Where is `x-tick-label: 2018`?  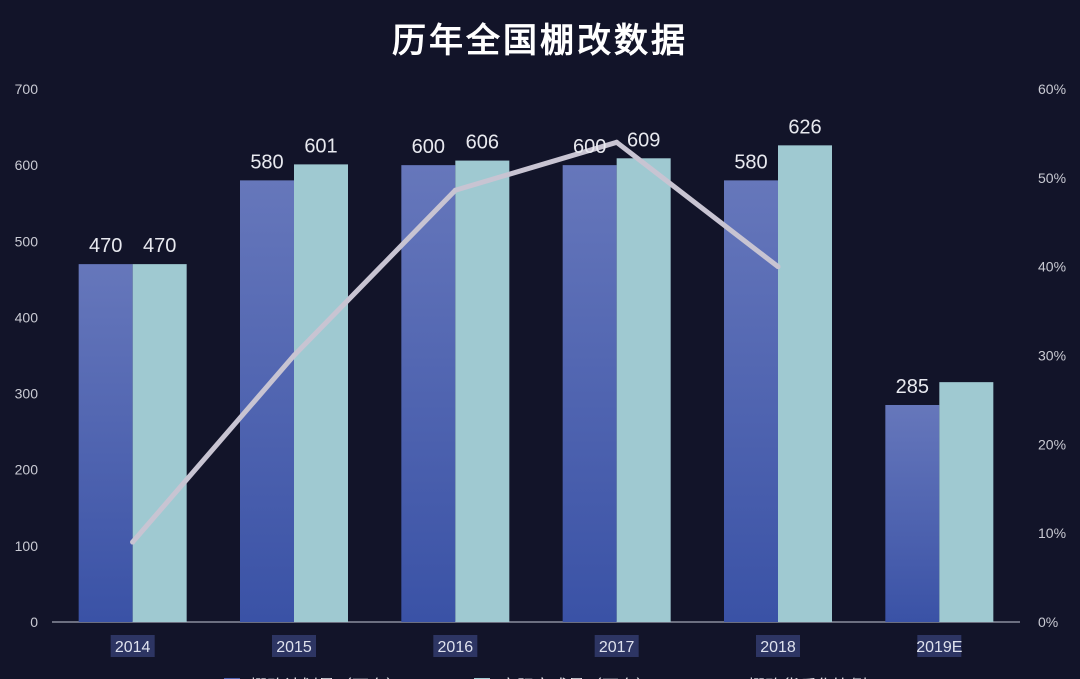
x-tick-label: 2018 is located at coordinates (778, 647).